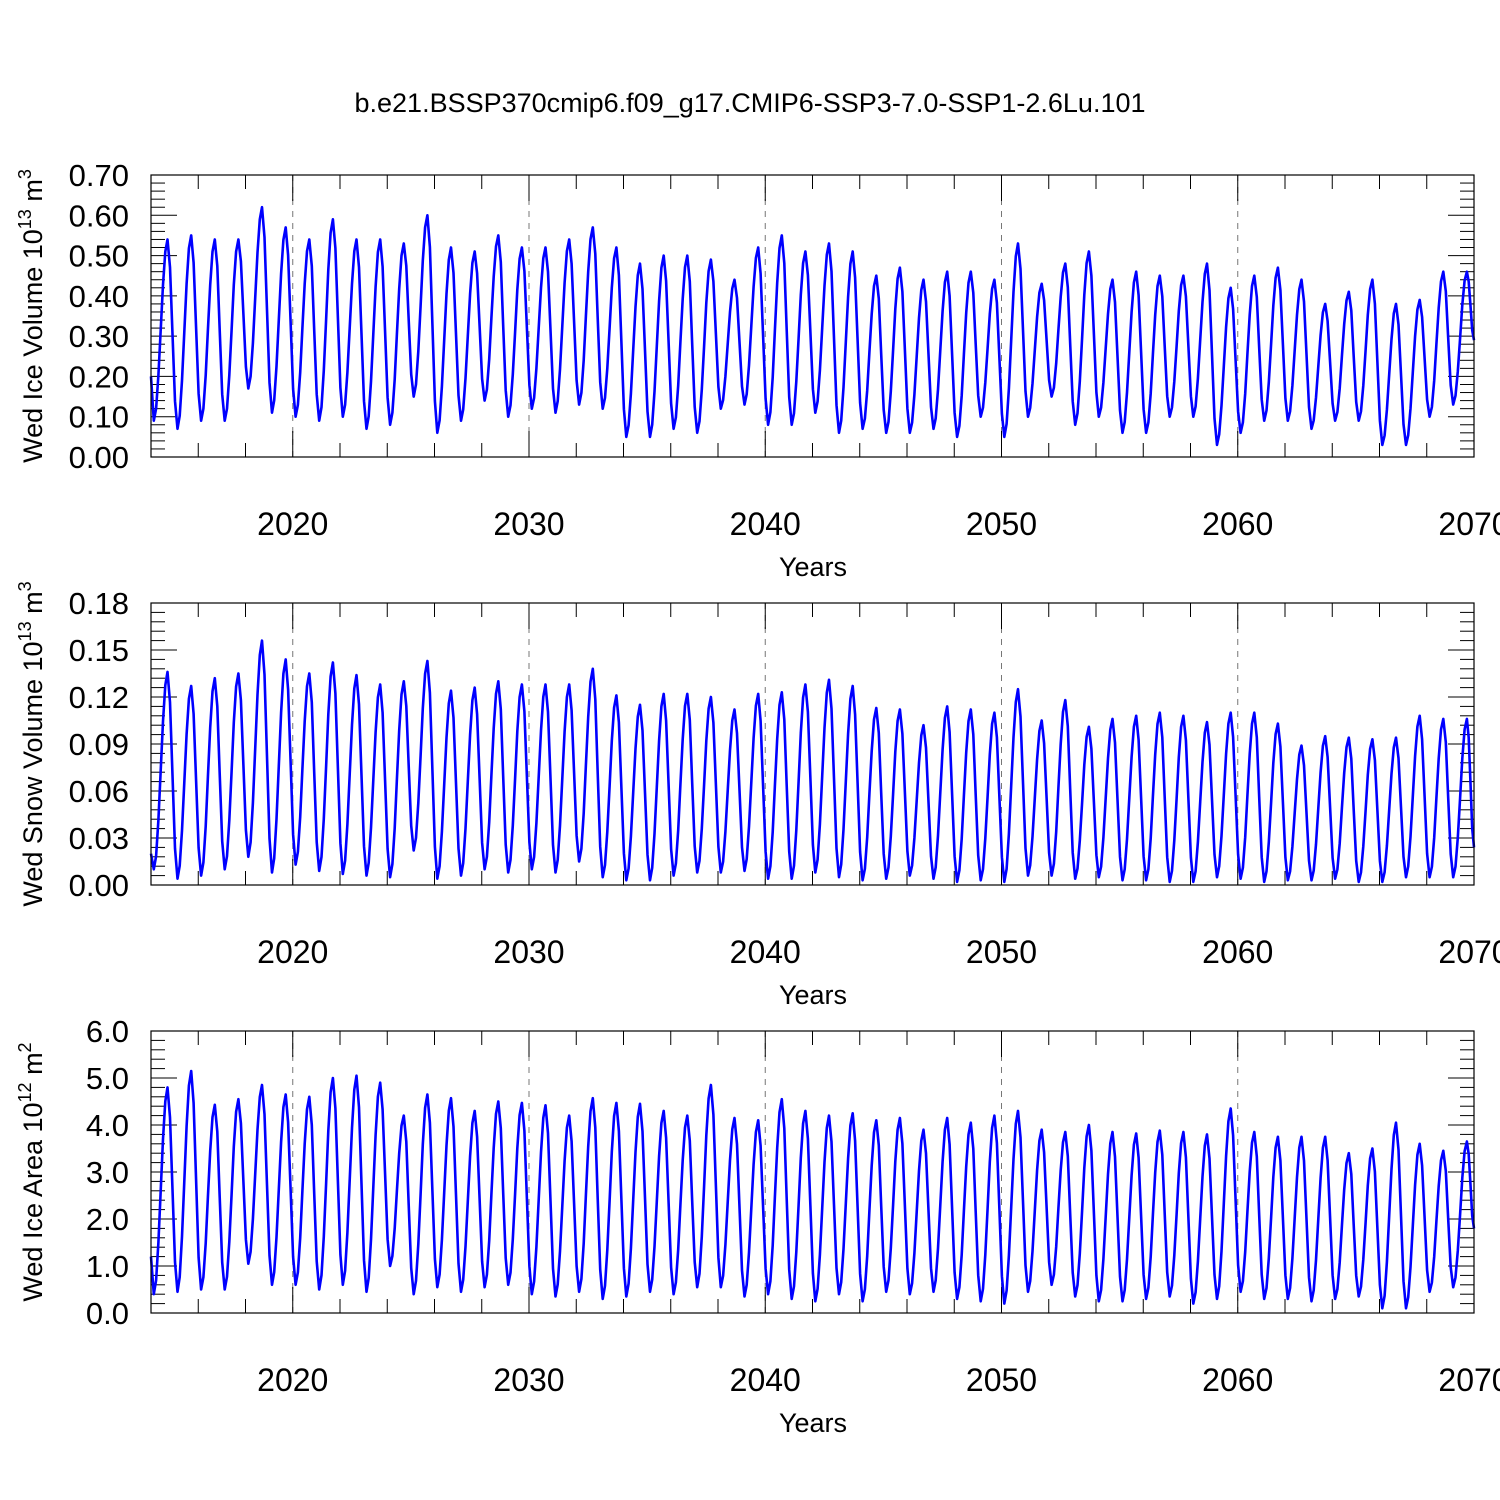 This screenshot has width=1500, height=1500. What do you see at coordinates (292, 524) in the screenshot?
I see `ice-volume-xtick-label-2020: 2020` at bounding box center [292, 524].